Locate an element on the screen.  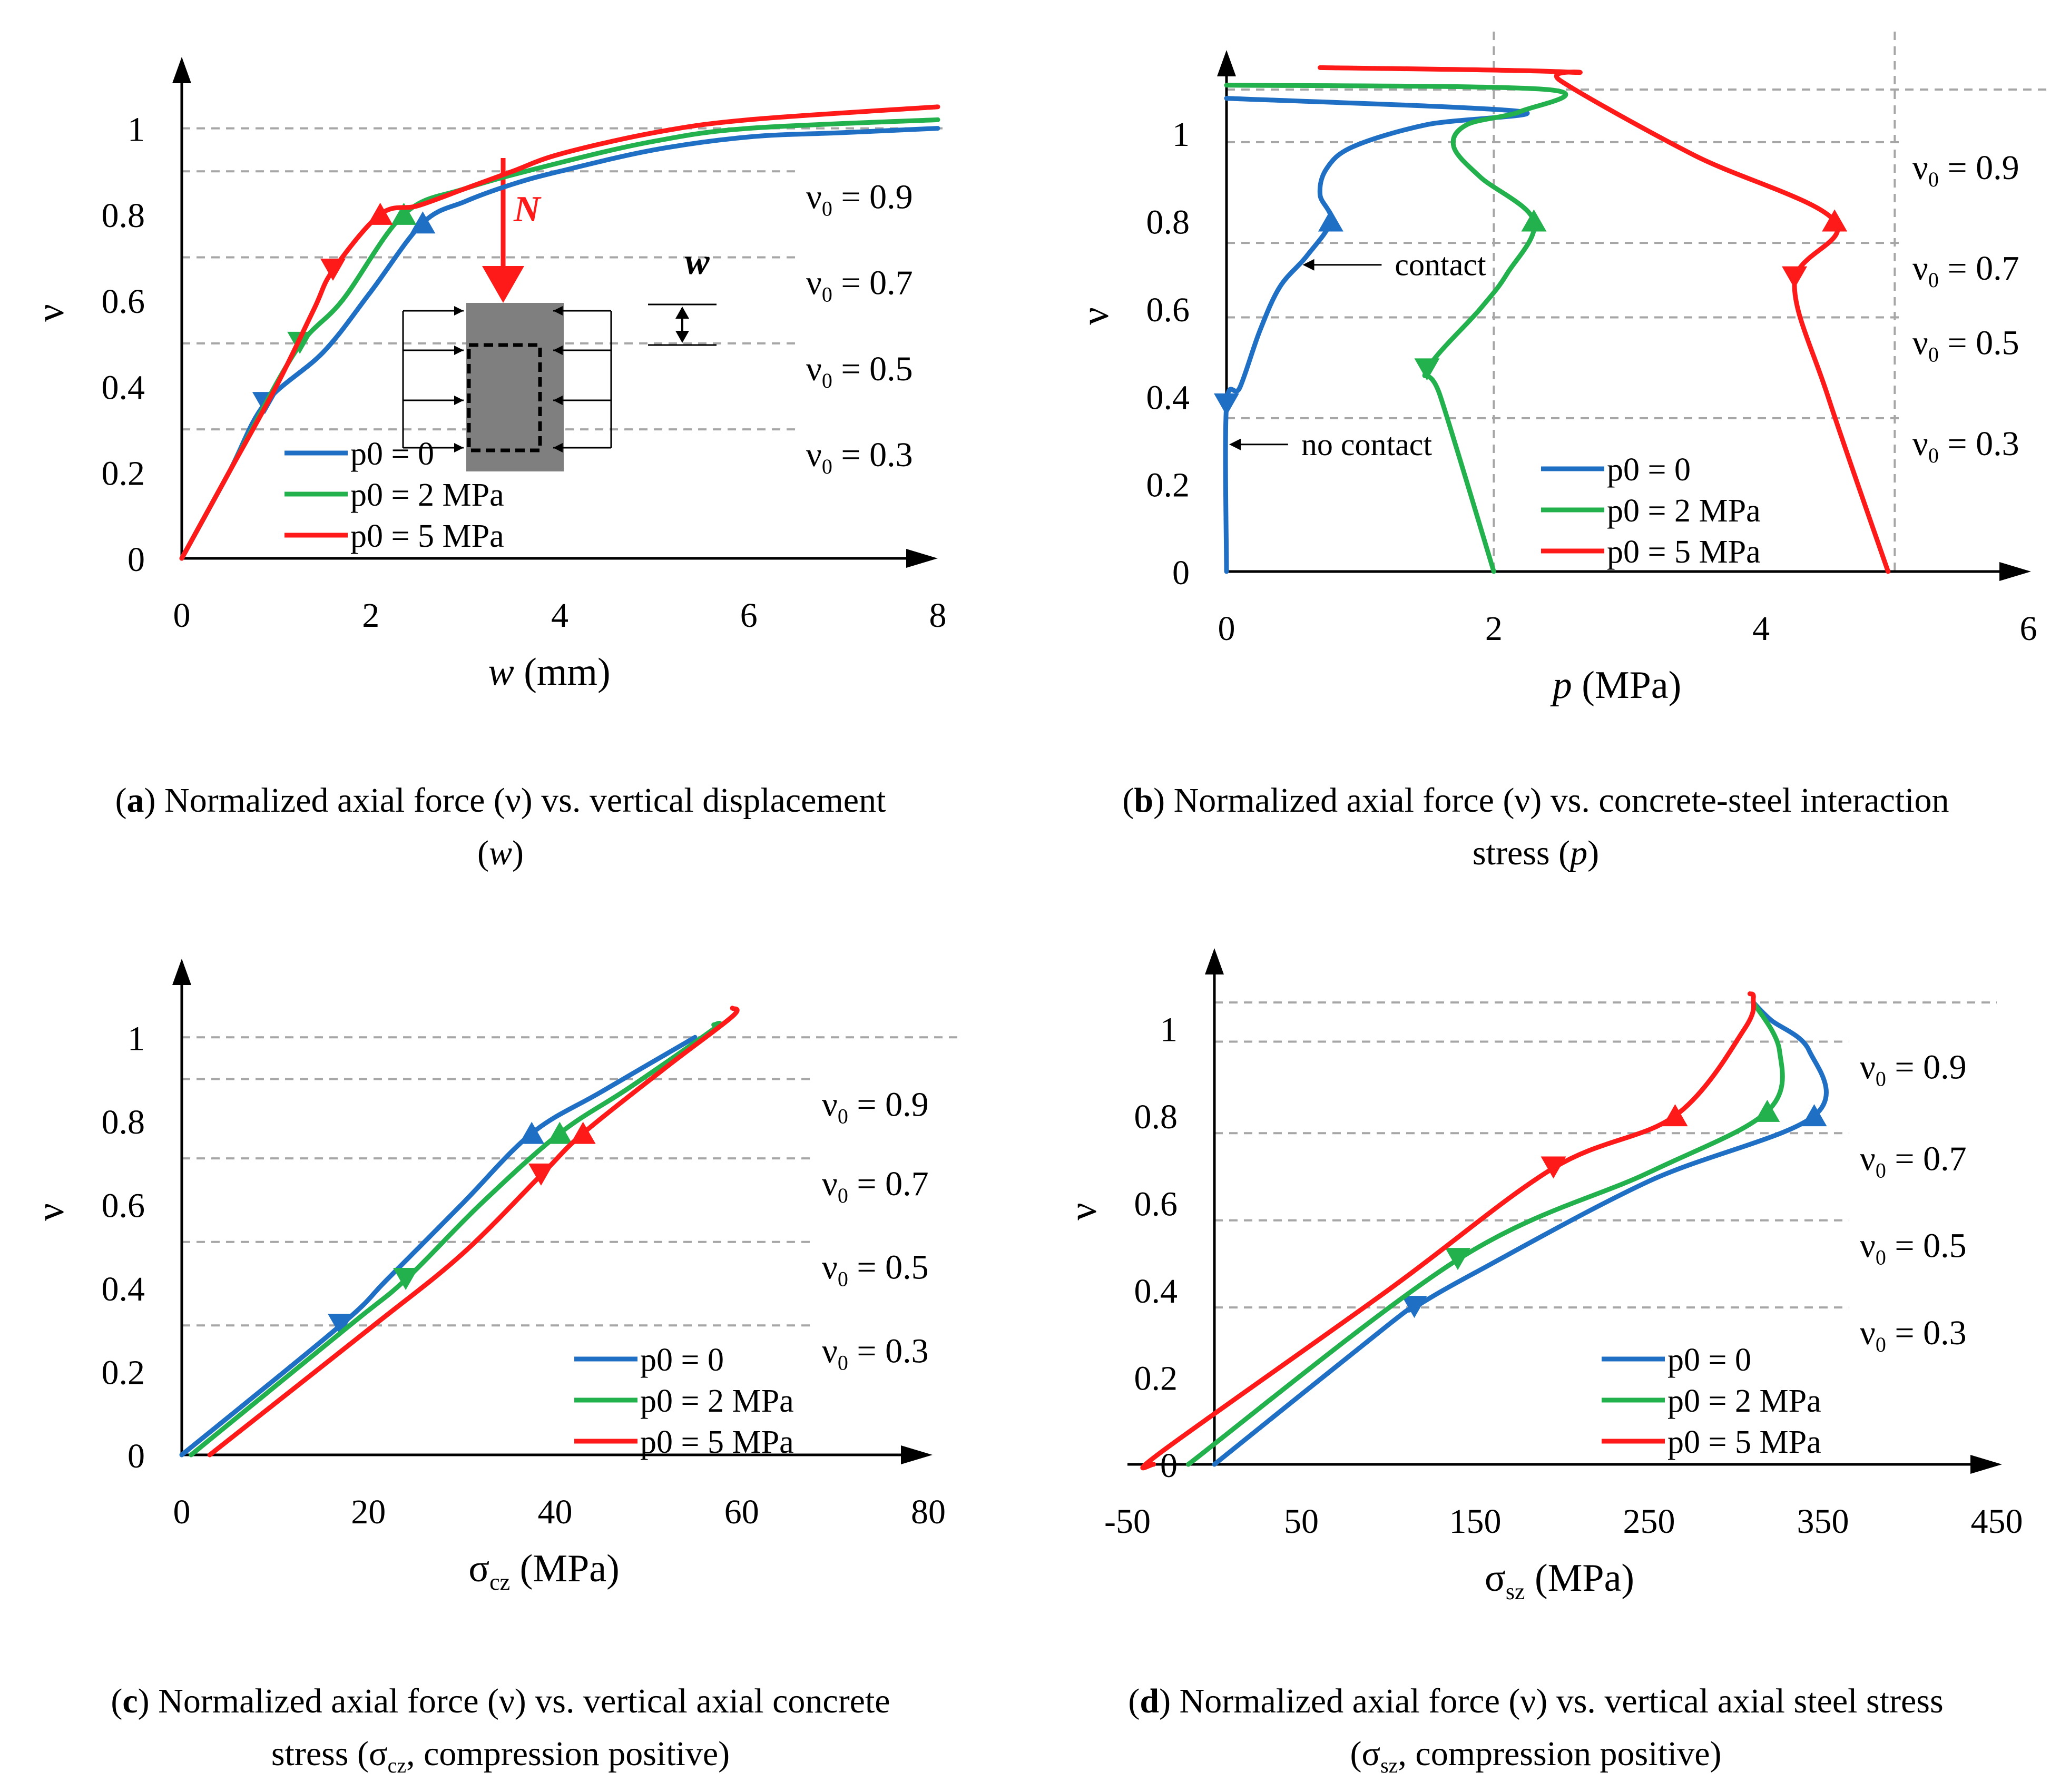
caption-b-line2-pre: stress ( is located at coordinates (1521, 853).